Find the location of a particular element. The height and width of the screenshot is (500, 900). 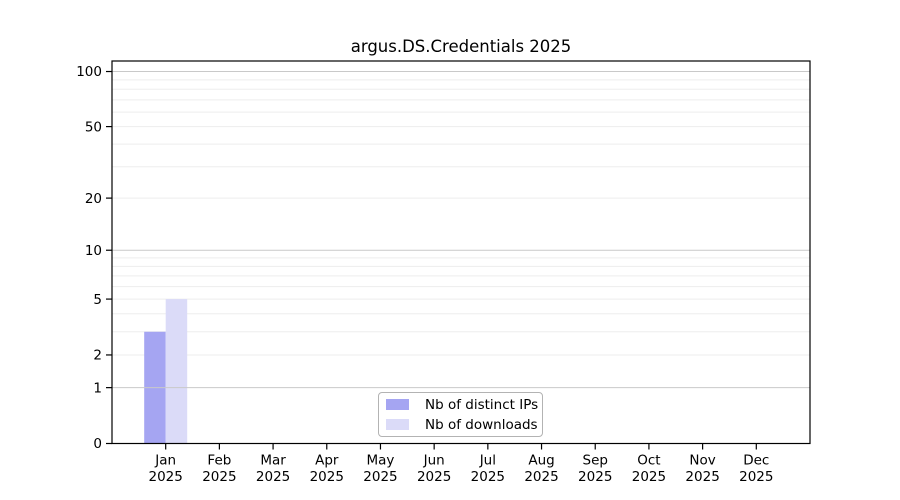

x-tick-label-year-jan: 2025 is located at coordinates (166, 477).